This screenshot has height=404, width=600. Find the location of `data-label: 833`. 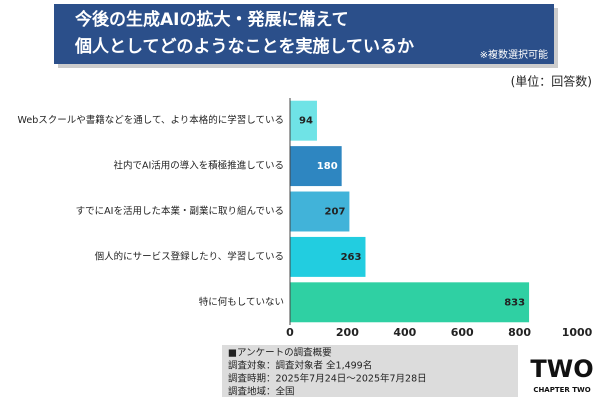

data-label: 833 is located at coordinates (514, 302).